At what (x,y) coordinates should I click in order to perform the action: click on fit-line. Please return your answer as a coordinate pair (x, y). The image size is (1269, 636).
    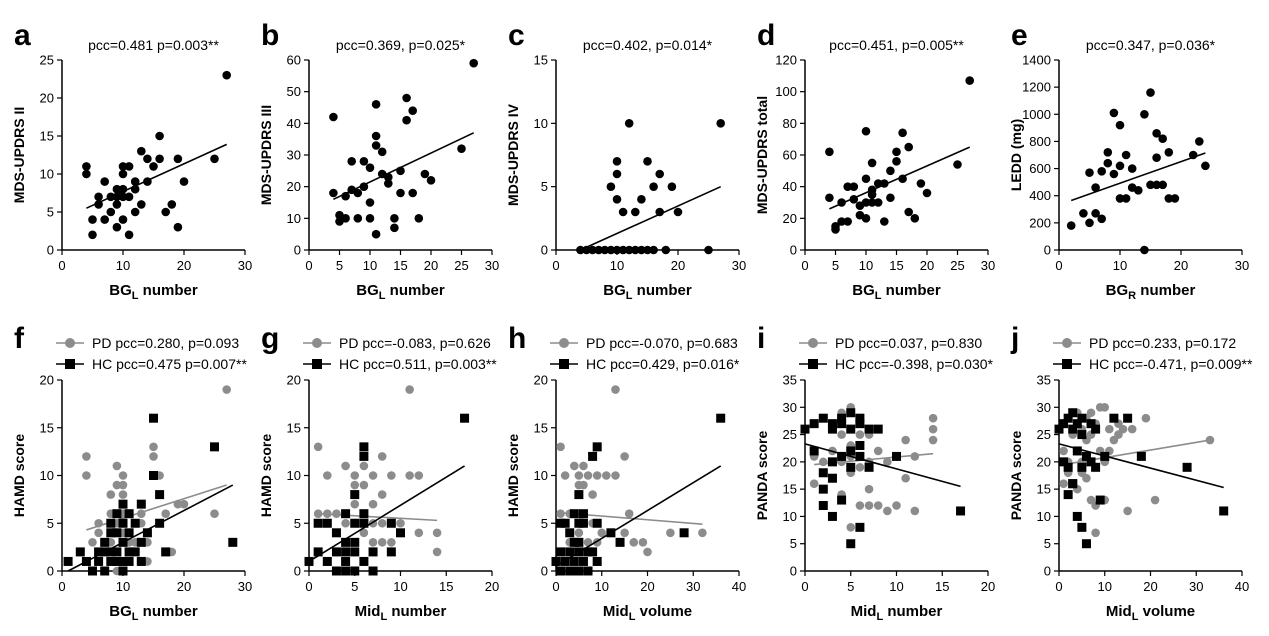
    Looking at the image, I should click on (882, 465).